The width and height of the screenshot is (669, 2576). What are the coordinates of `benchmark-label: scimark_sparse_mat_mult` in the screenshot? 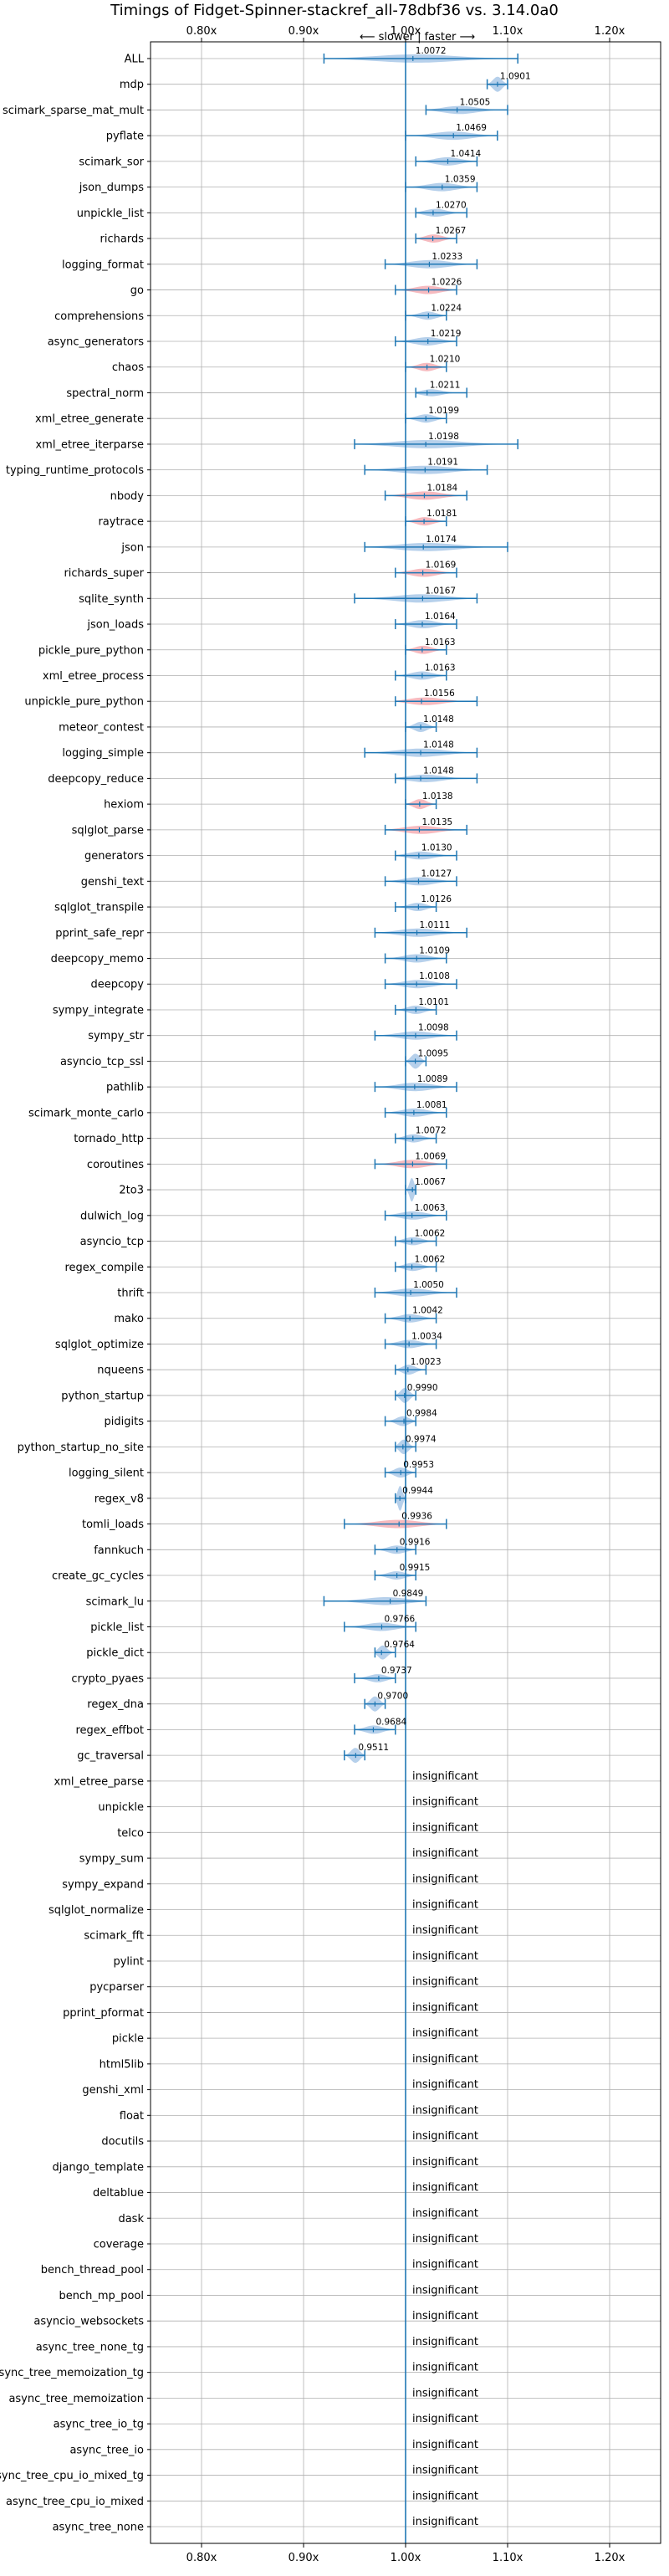 It's located at (73, 111).